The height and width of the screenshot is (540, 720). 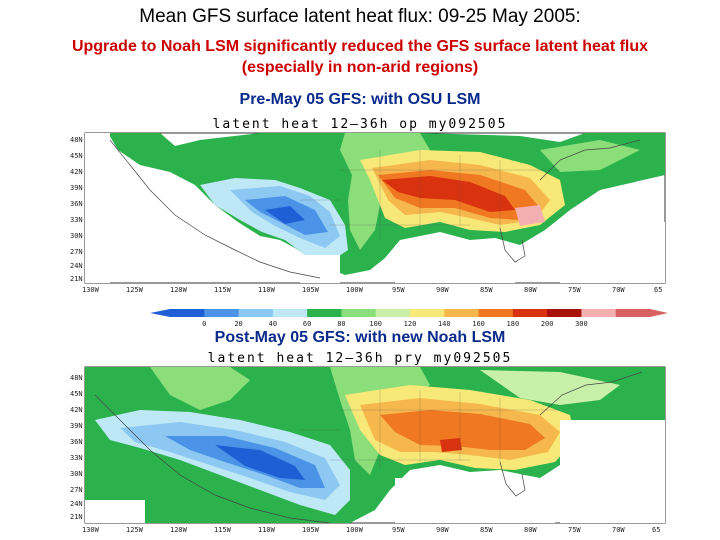 I want to click on colorbar-label: 80, so click(x=341, y=324).